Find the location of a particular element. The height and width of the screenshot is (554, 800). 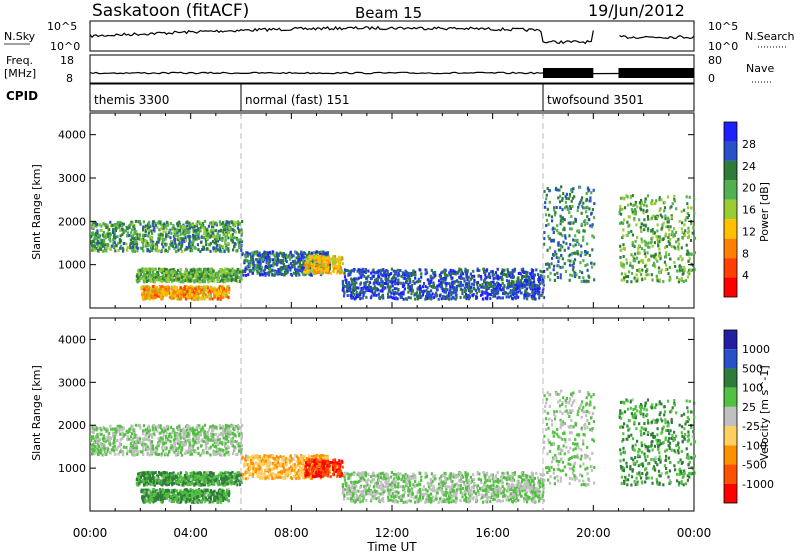

y-tick-label: 1000 is located at coordinates (72, 265).